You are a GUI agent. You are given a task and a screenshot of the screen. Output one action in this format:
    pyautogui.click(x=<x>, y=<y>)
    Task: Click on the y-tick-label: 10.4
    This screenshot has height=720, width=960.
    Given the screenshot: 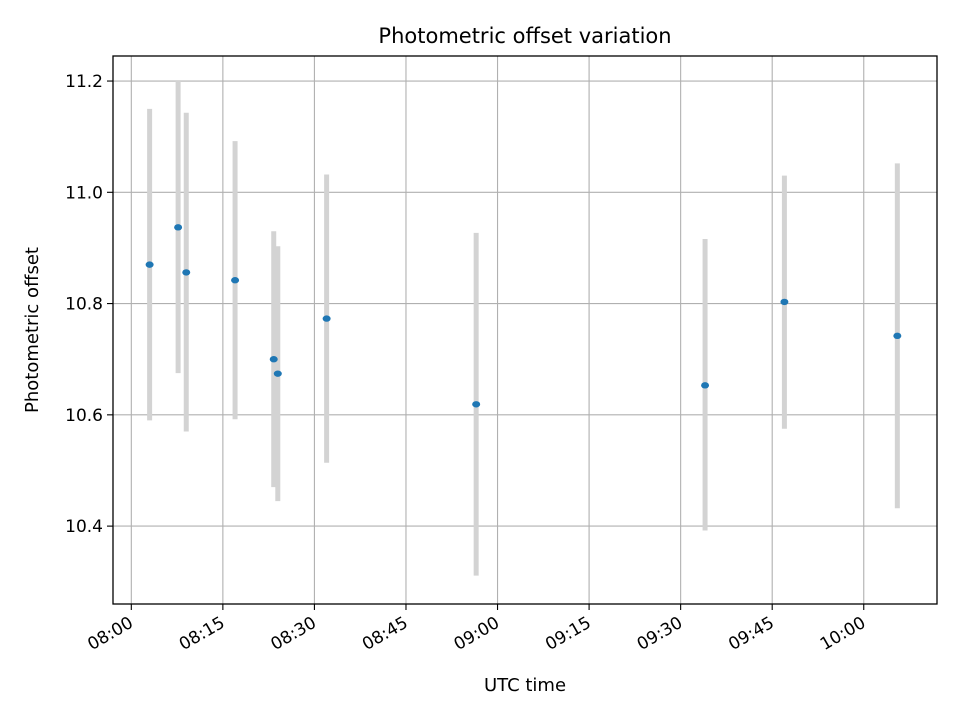 What is the action you would take?
    pyautogui.click(x=84, y=527)
    